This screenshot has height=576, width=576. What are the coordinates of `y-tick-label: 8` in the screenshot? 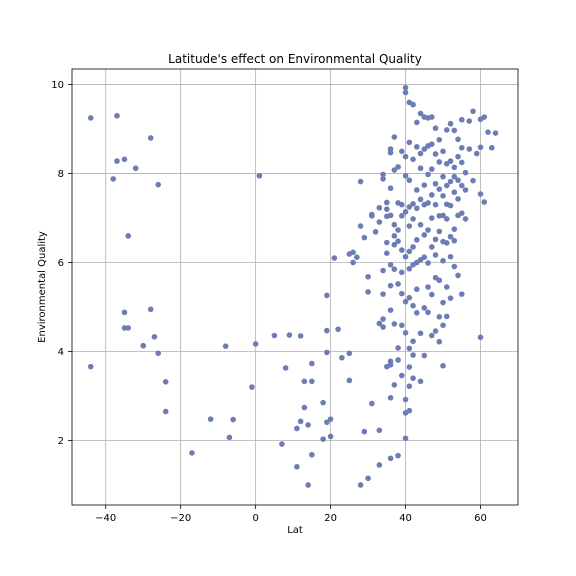 It's located at (61, 174).